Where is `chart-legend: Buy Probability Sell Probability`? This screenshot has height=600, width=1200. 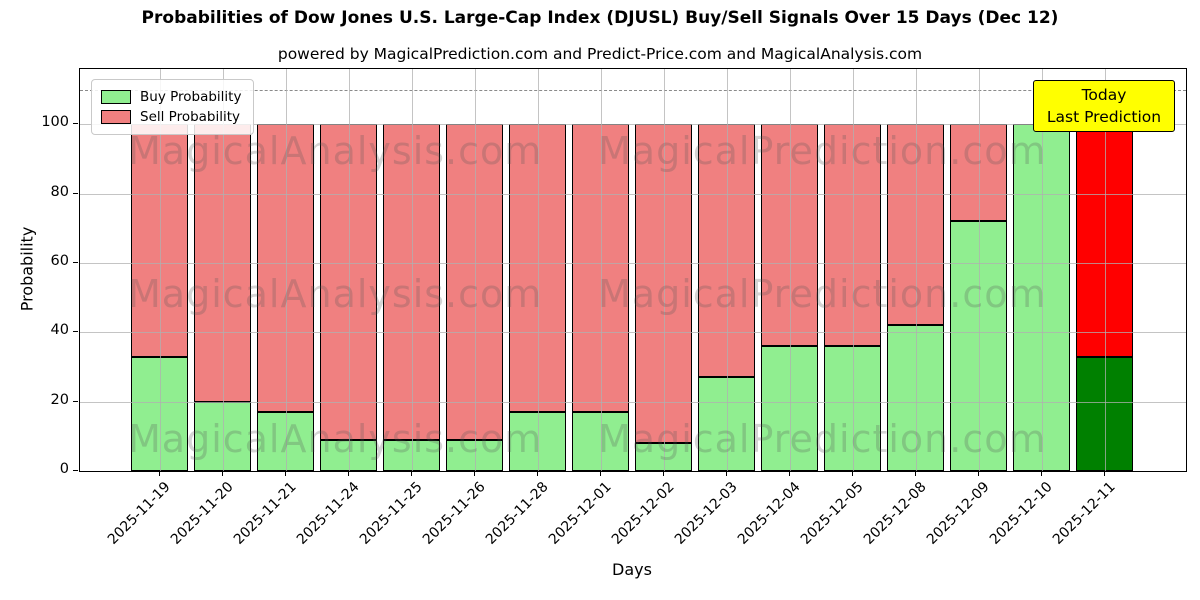
chart-legend: Buy Probability Sell Probability is located at coordinates (173, 107).